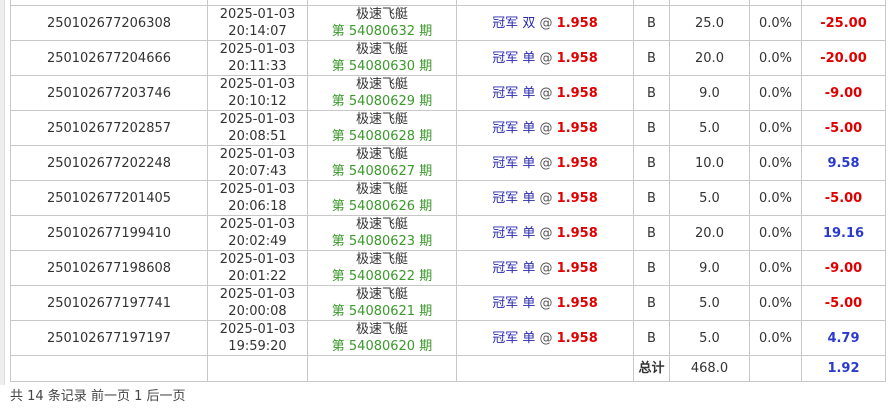  Describe the element at coordinates (382, 276) in the screenshot. I see `period: 第 54080622 期` at that location.